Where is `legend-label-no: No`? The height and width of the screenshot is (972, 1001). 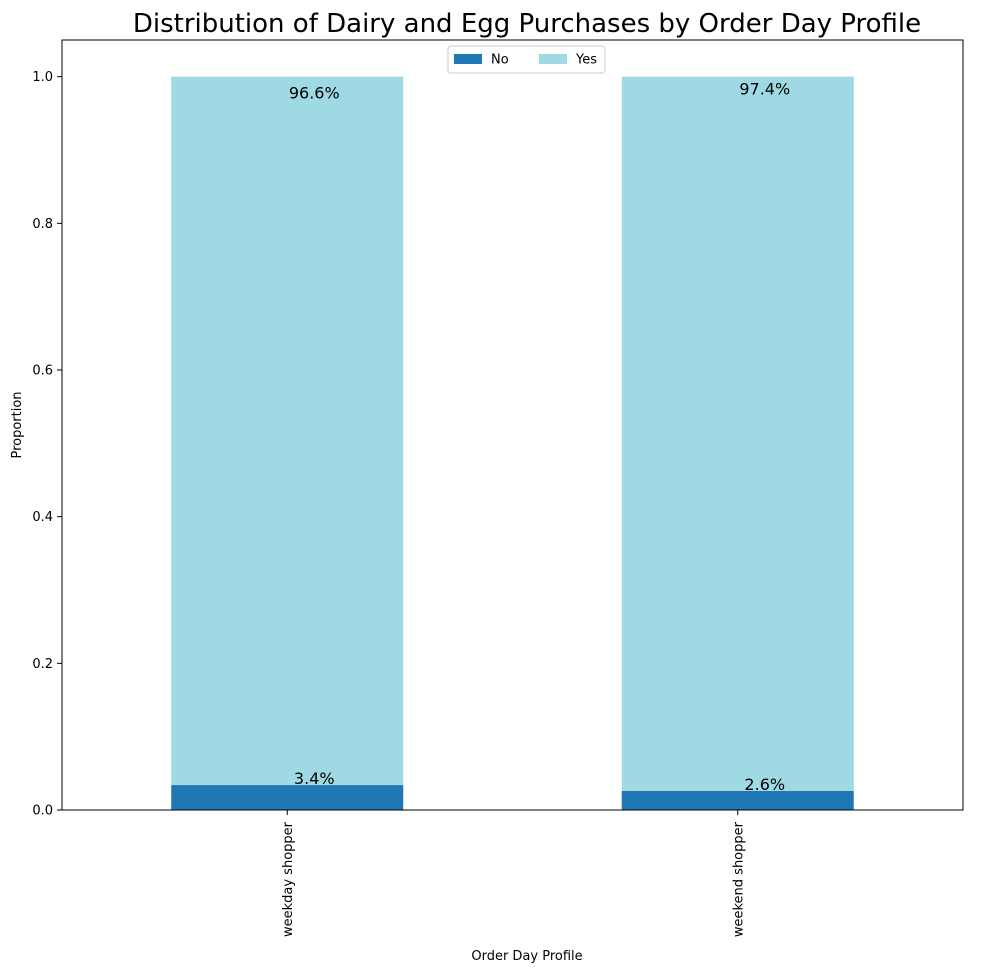
legend-label-no: No is located at coordinates (500, 60).